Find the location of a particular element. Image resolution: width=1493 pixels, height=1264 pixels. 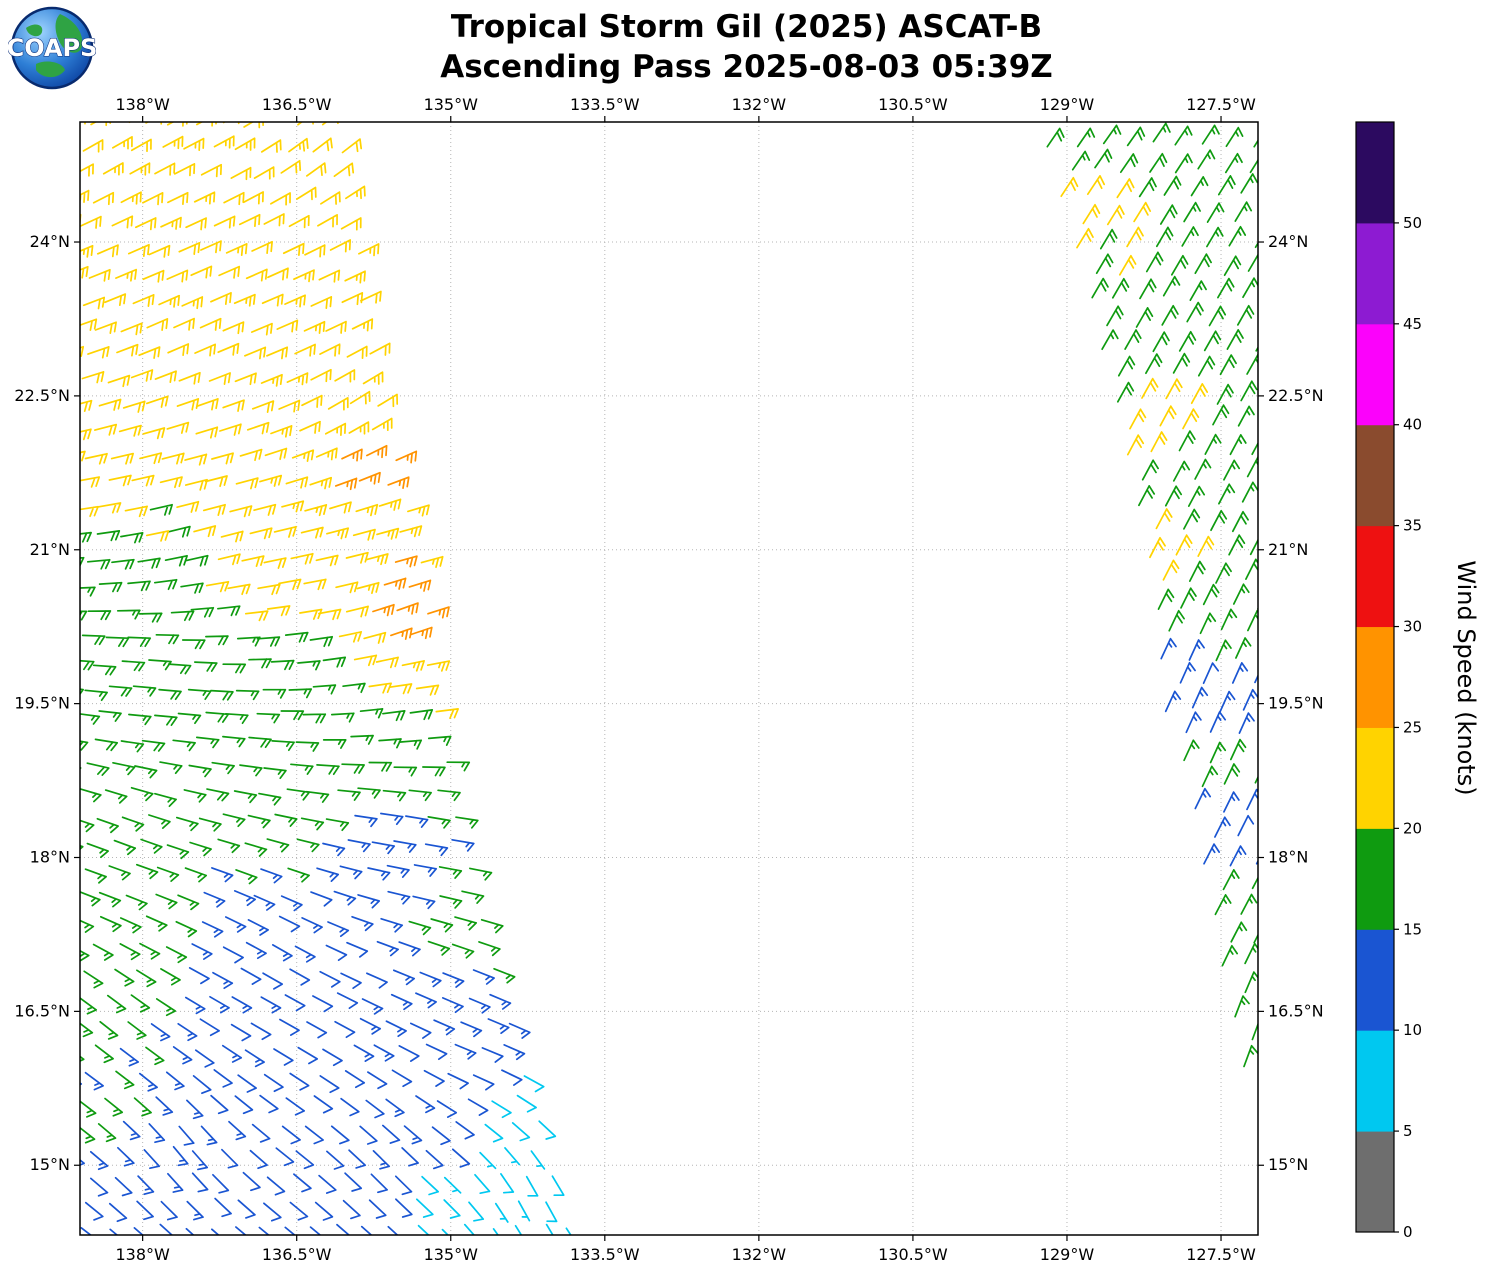

y-tick-label-left: 16.5°N is located at coordinates (42, 1010).